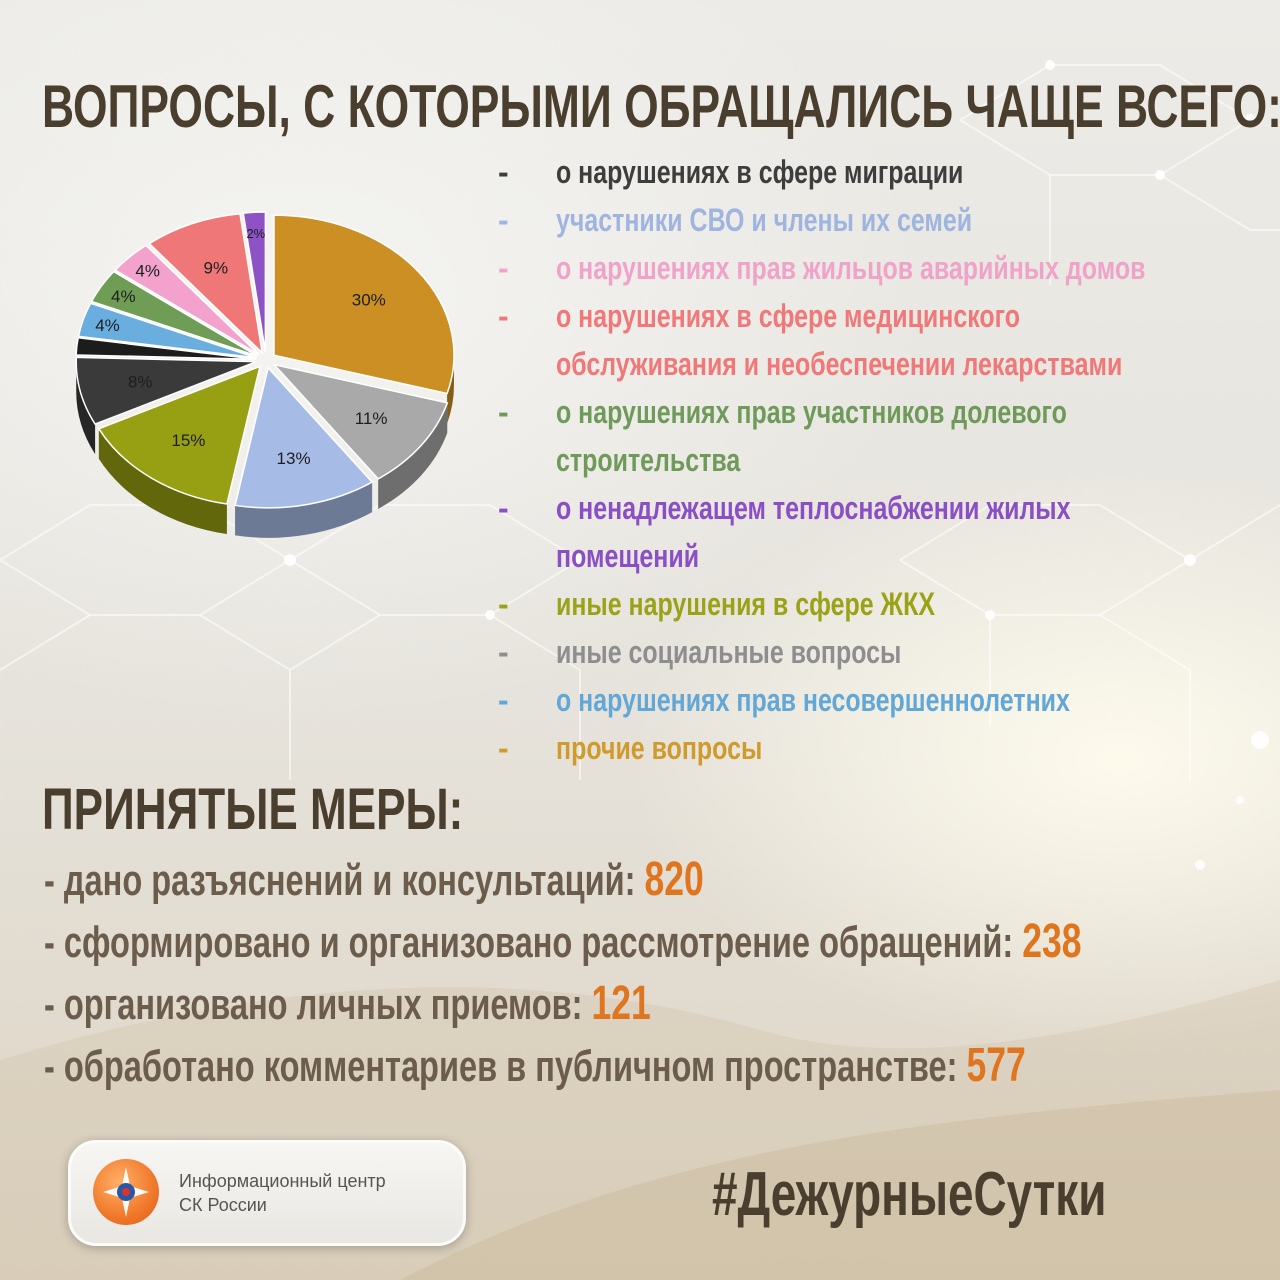 This screenshot has height=1280, width=1280. Describe the element at coordinates (745, 604) in the screenshot. I see `legend-label: иные нарушения в сфере ЖКХ` at that location.